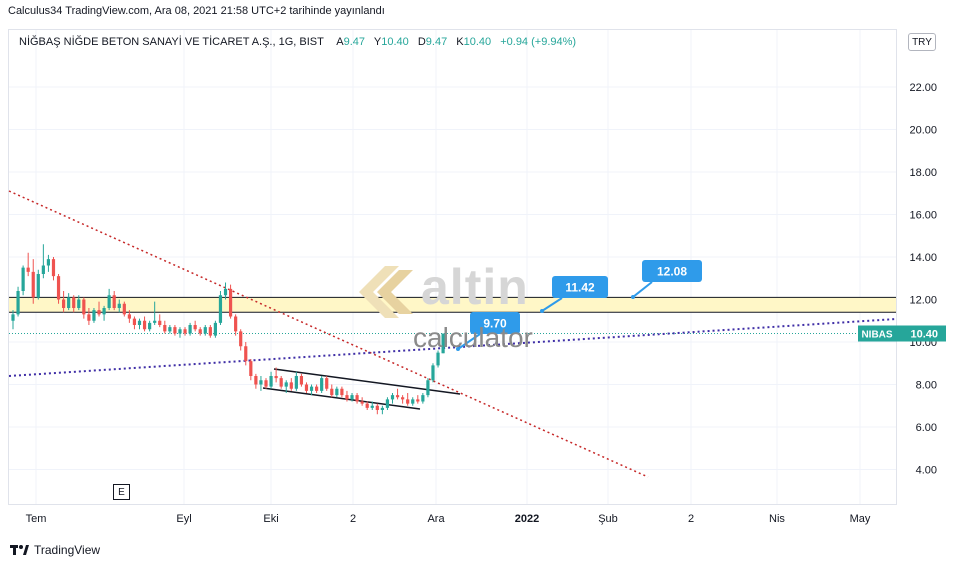 Image resolution: width=959 pixels, height=568 pixels. I want to click on tradingview-brand: TradingView, so click(55, 550).